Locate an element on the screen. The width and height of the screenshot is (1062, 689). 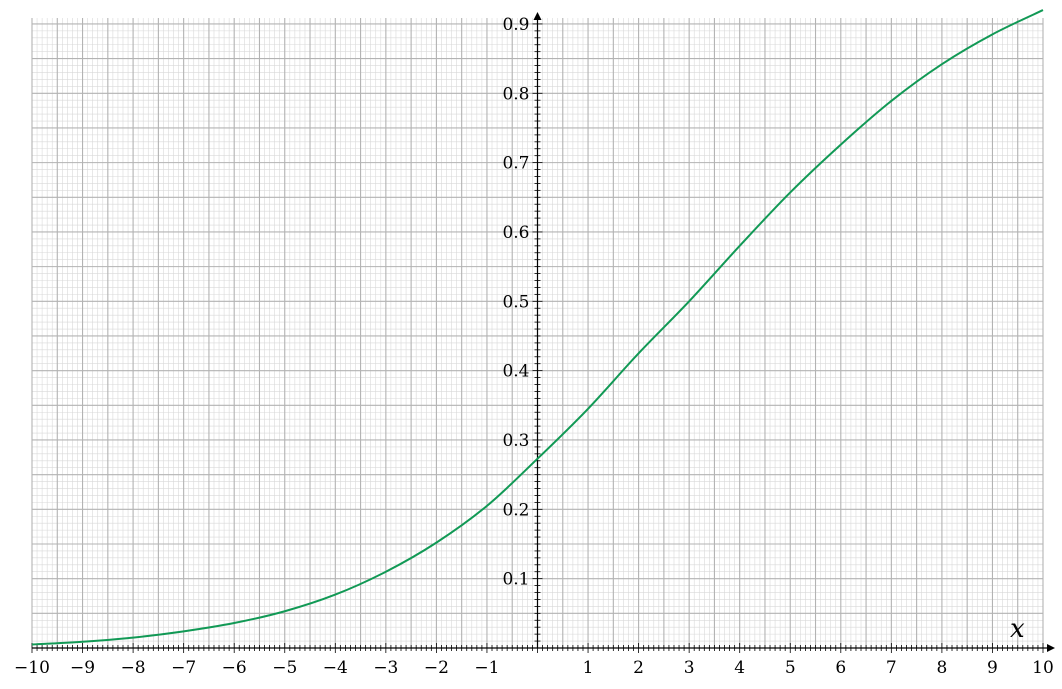
x-tick-label: 2 is located at coordinates (638, 668).